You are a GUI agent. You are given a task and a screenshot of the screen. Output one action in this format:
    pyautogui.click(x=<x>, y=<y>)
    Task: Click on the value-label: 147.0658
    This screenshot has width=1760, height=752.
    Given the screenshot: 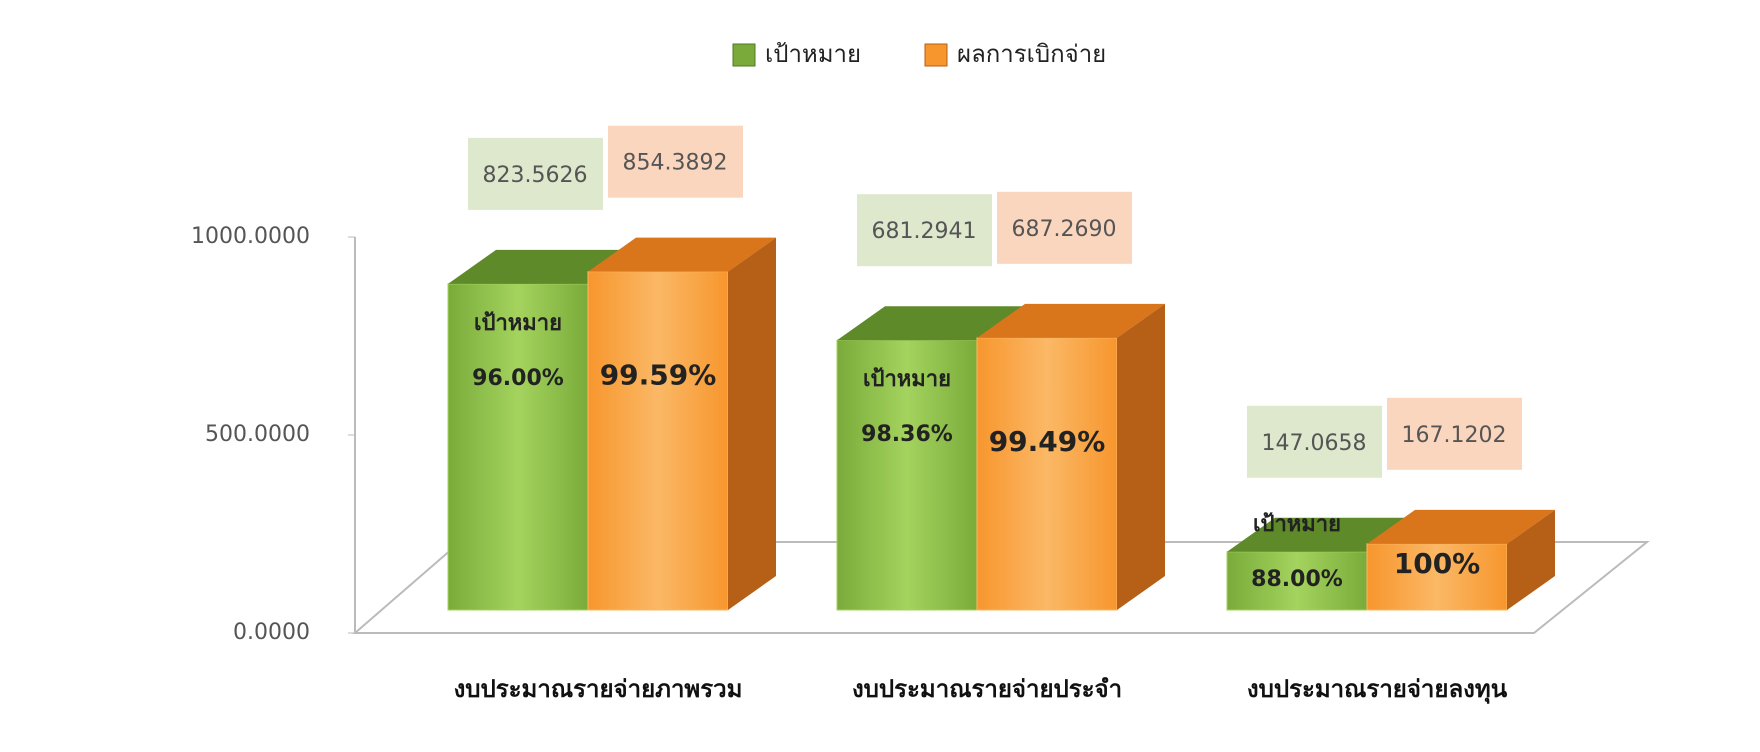 What is the action you would take?
    pyautogui.click(x=1314, y=443)
    